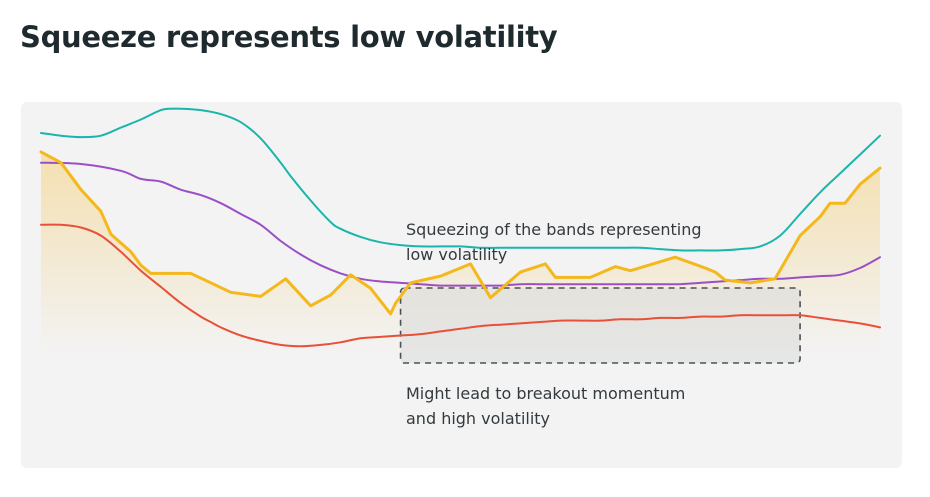  Describe the element at coordinates (457, 254) in the screenshot. I see `annotation-squeeze-line-2: low volatility` at that location.